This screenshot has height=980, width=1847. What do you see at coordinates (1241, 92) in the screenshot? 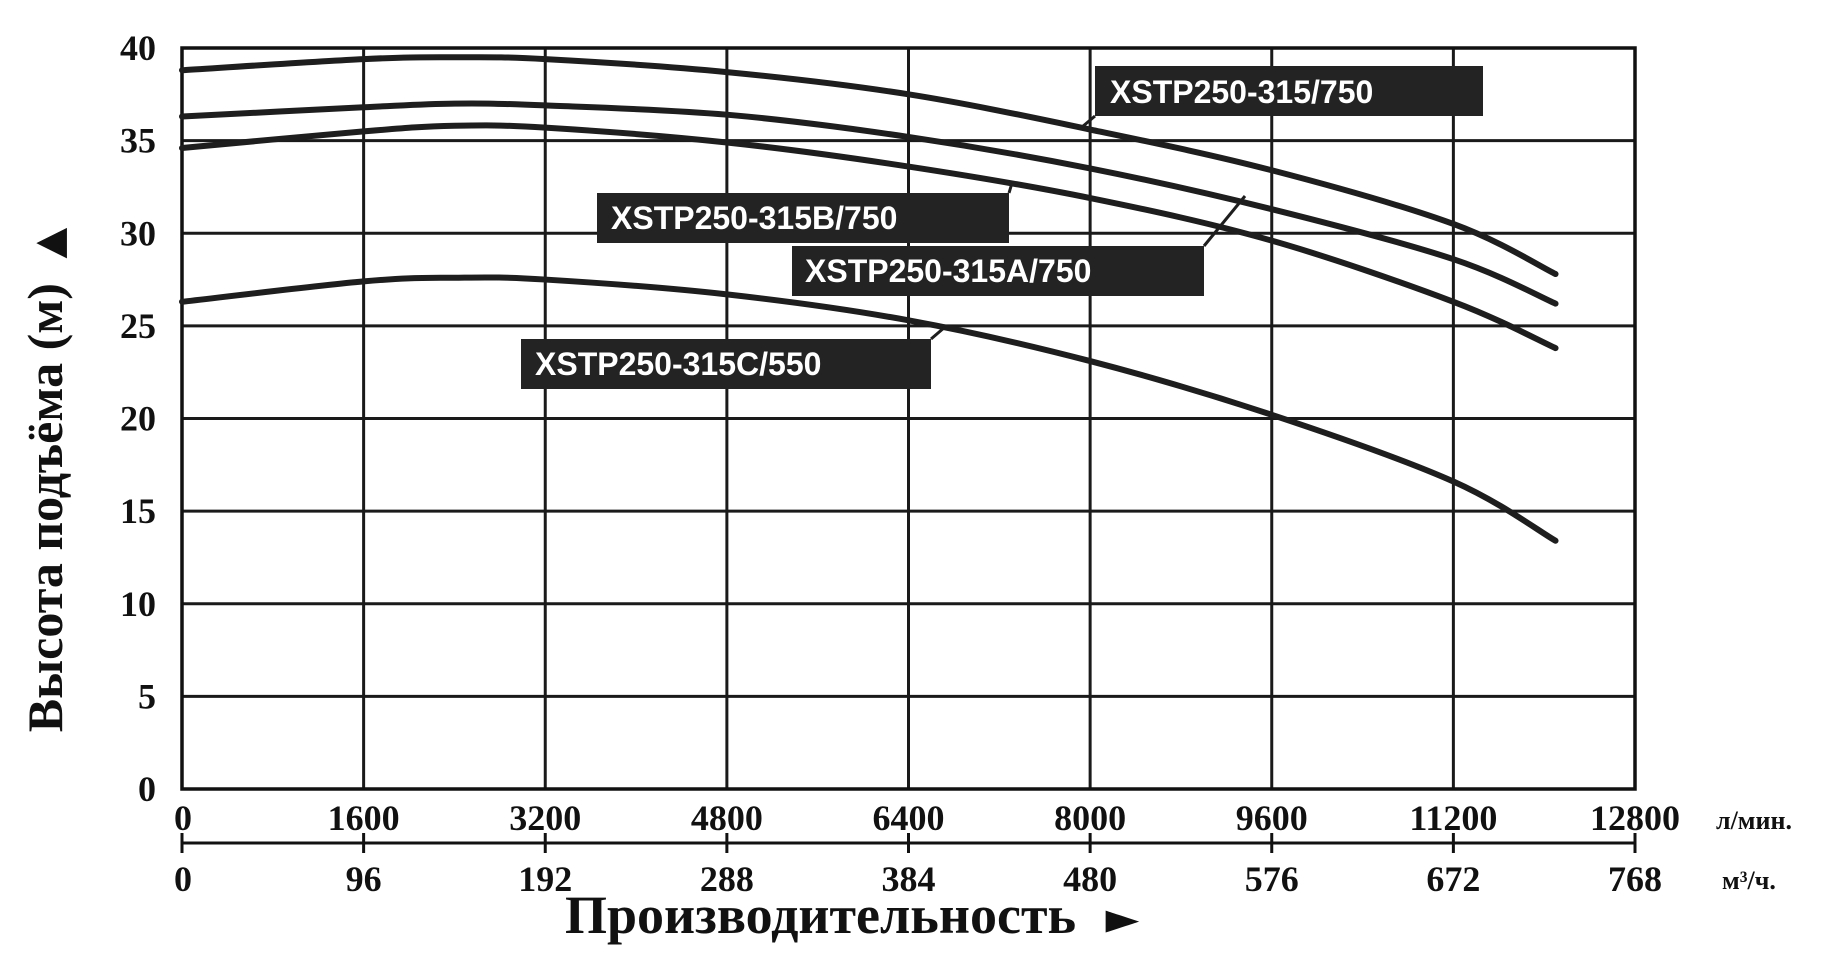
I see `series-label-text: XSTP250-315/750` at bounding box center [1241, 92].